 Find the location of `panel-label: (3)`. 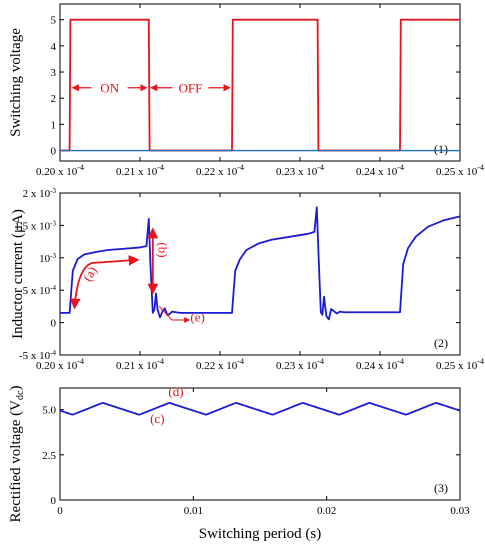

panel-label: (3) is located at coordinates (441, 488).